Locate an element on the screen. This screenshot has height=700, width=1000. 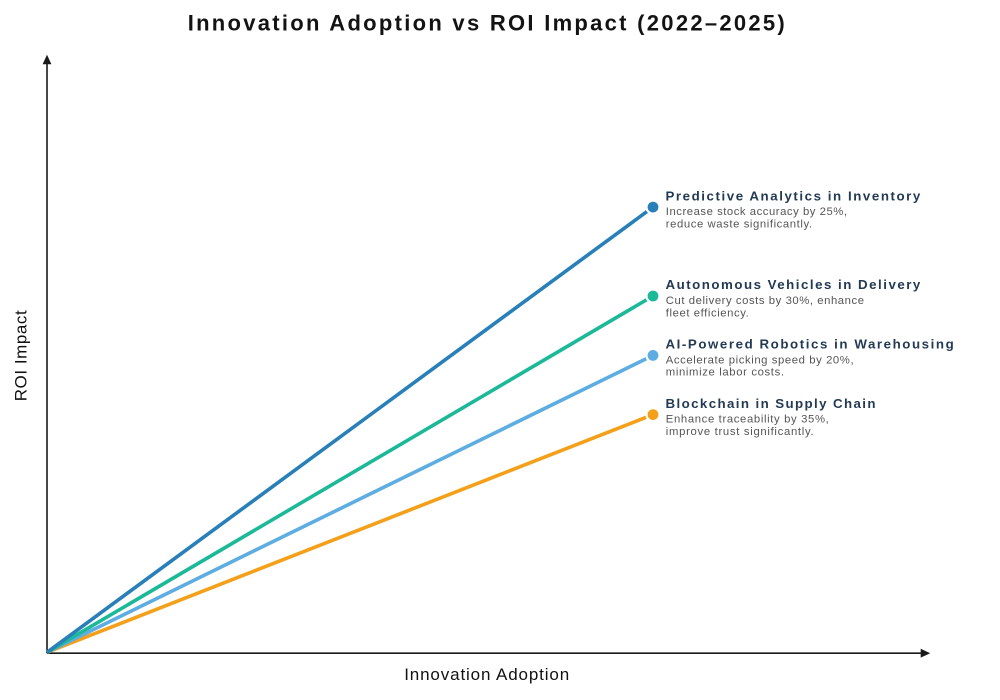
svg-text: improve trust significantly. is located at coordinates (740, 432).